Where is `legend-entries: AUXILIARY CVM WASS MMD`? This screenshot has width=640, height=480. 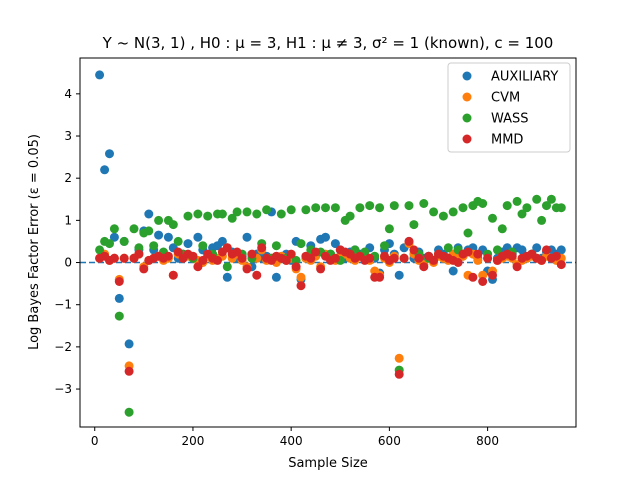
legend-entries: AUXILIARY CVM WASS MMD is located at coordinates (510, 109).